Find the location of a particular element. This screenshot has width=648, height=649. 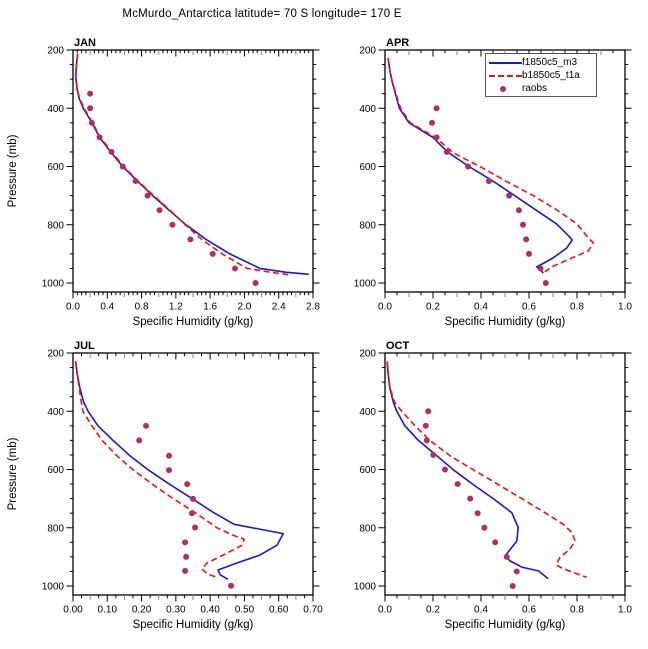

legend-label: f1850c5_m3 is located at coordinates (550, 62).